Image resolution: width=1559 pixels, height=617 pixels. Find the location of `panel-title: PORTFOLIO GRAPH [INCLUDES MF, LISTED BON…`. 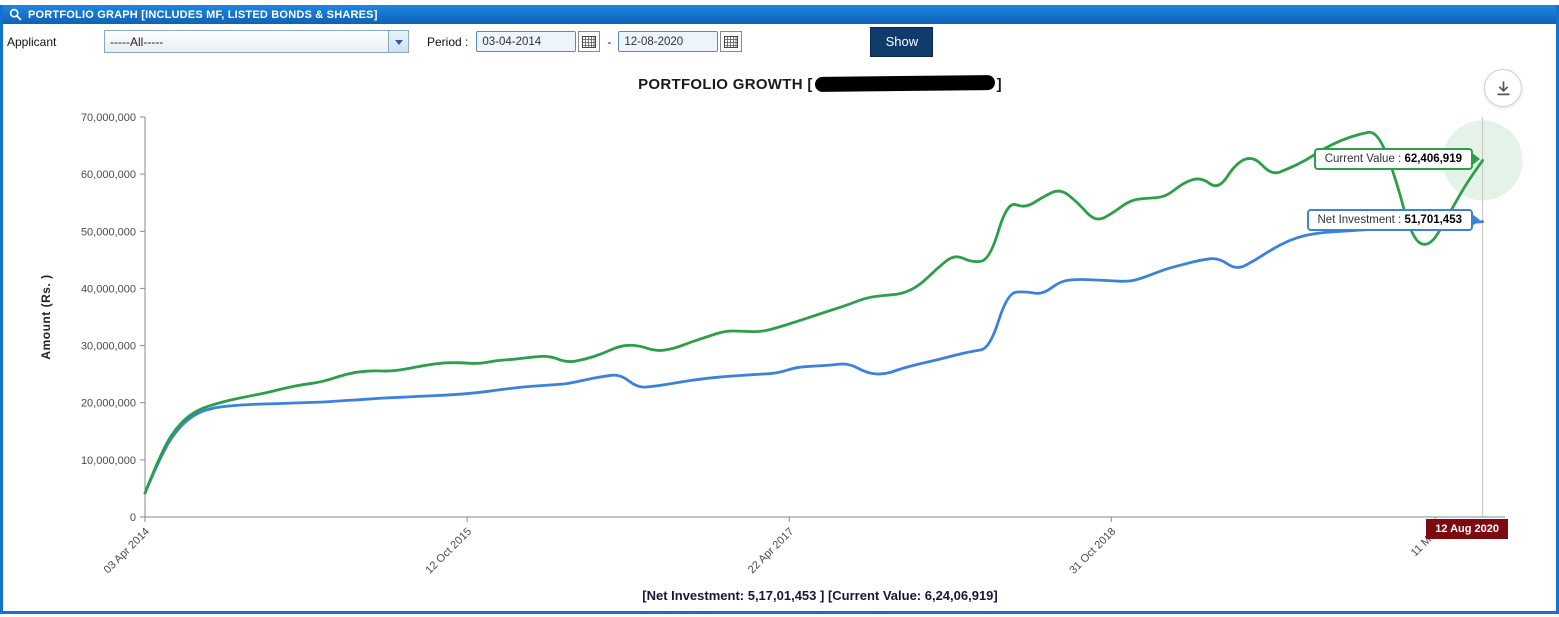

panel-title: PORTFOLIO GRAPH [INCLUDES MF, LISTED BON… is located at coordinates (203, 14).